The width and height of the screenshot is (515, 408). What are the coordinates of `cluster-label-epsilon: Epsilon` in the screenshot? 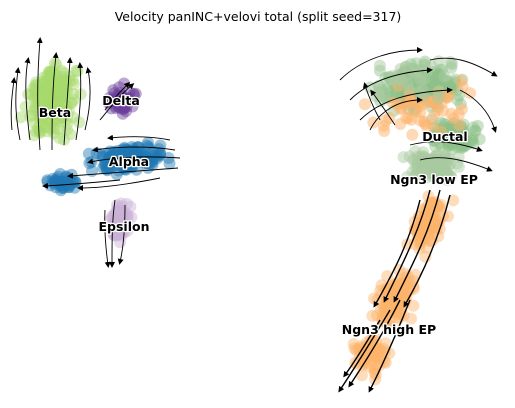 It's located at (124, 226).